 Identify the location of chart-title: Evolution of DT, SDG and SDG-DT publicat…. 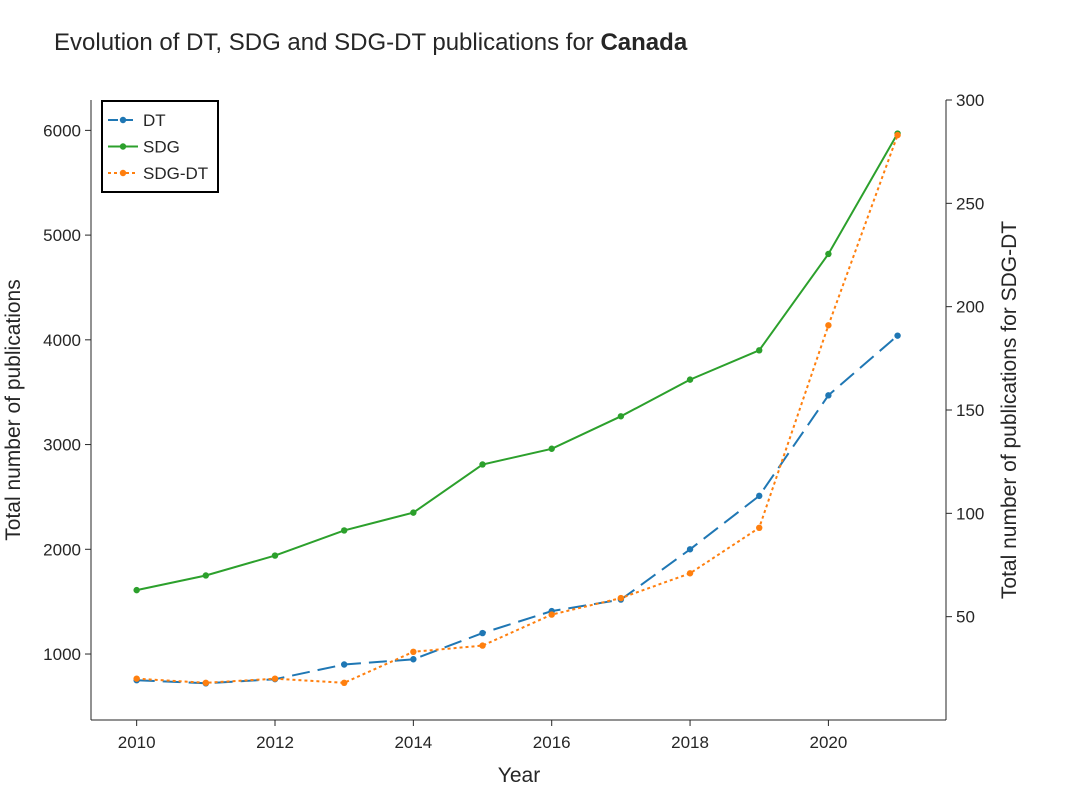
(371, 42).